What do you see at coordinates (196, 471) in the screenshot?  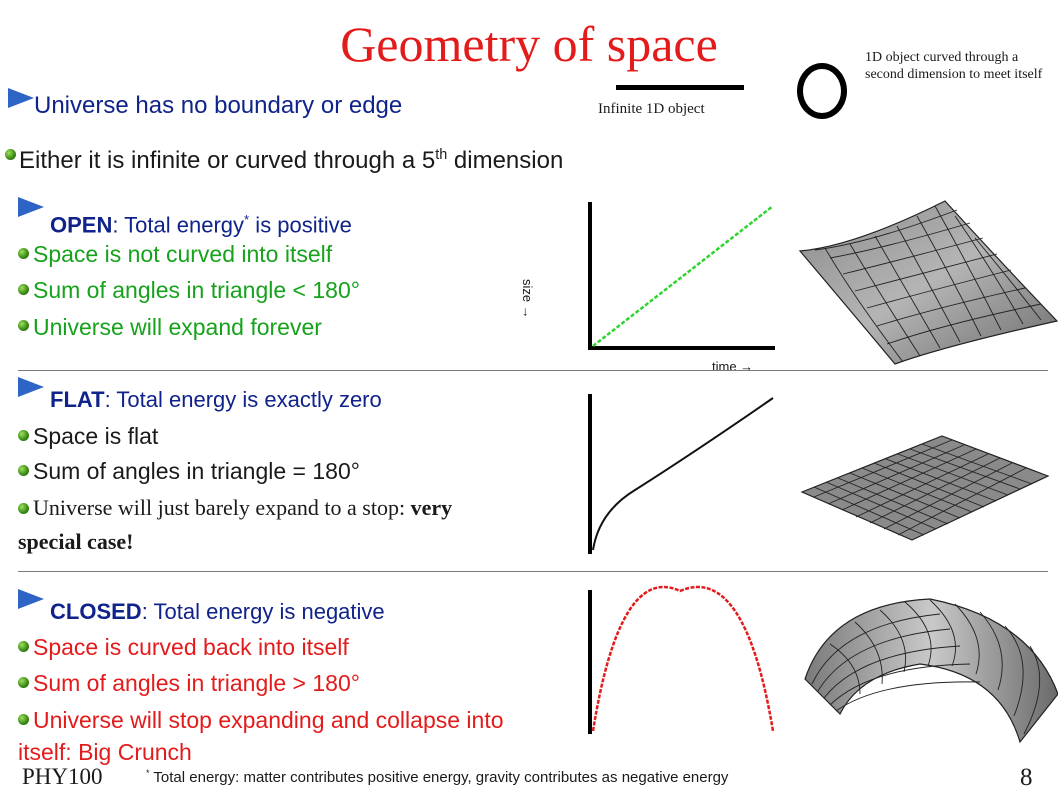 I see `flat-item: Sum of angles in triangle = 180°` at bounding box center [196, 471].